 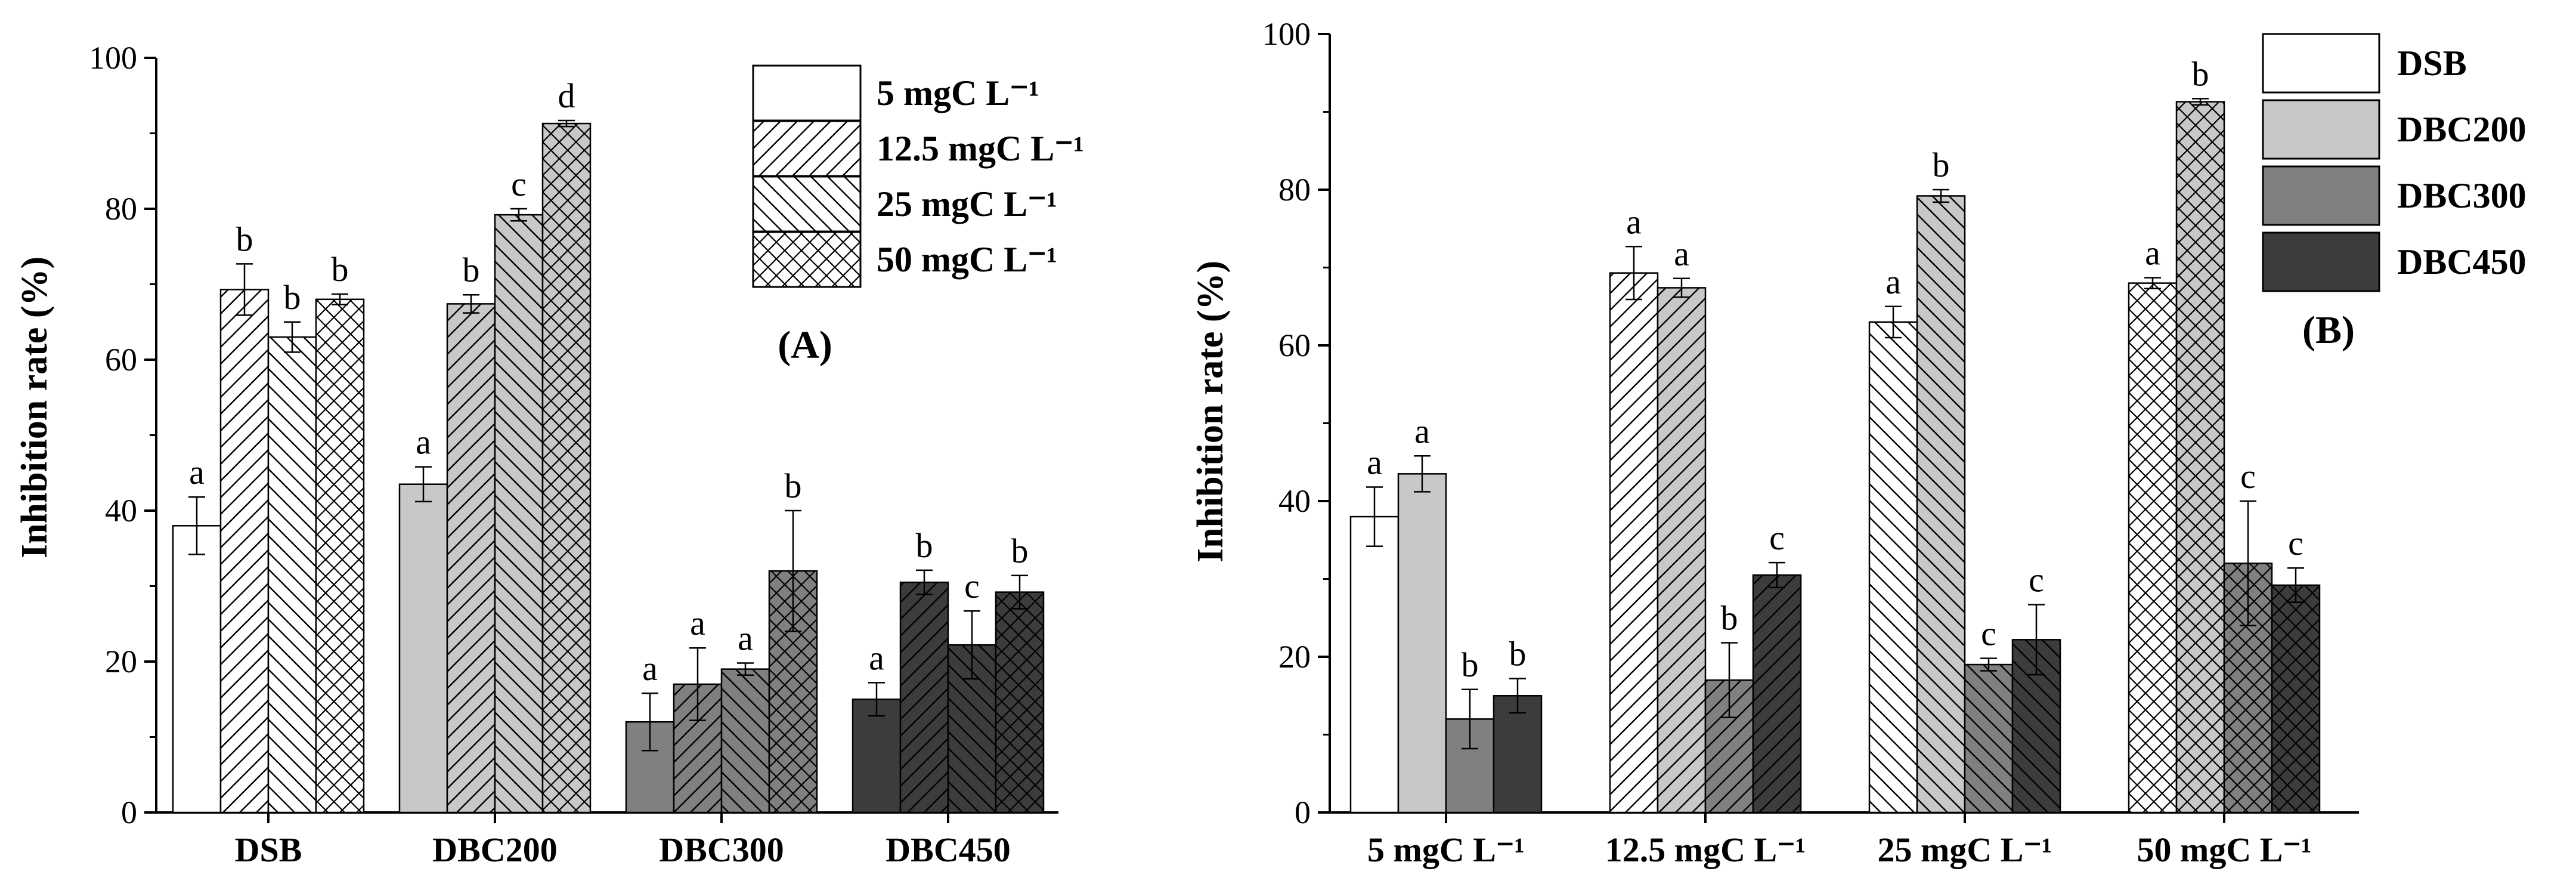 What do you see at coordinates (805, 345) in the screenshot?
I see `panel-a-label: (A)` at bounding box center [805, 345].